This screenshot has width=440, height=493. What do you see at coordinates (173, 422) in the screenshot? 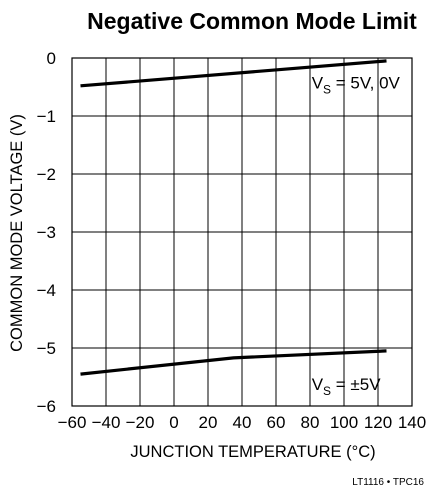
I see `x-tick-label: 0` at bounding box center [173, 422].